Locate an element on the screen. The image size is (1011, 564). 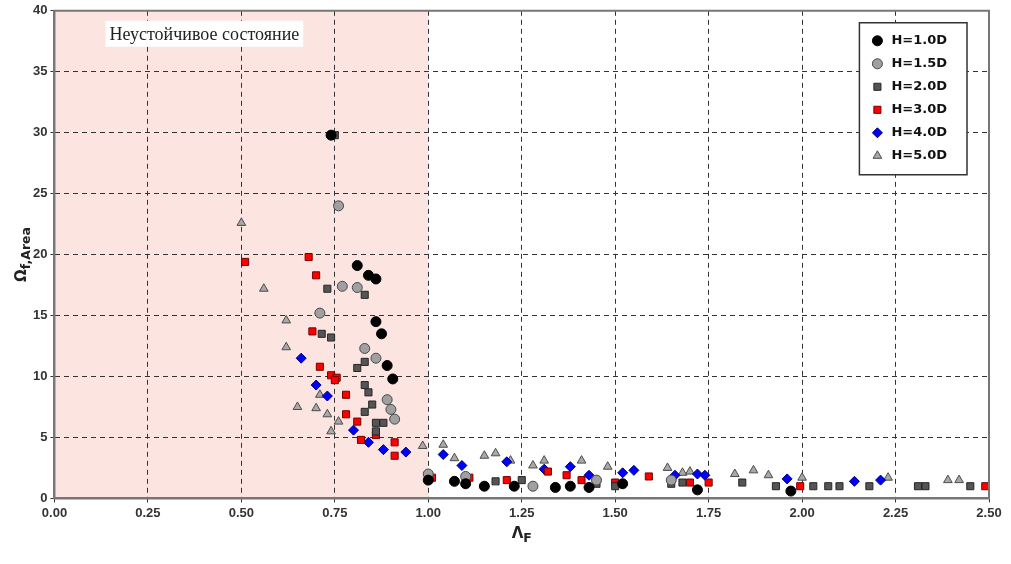
x-tick-label: 2.00 is located at coordinates (802, 512).